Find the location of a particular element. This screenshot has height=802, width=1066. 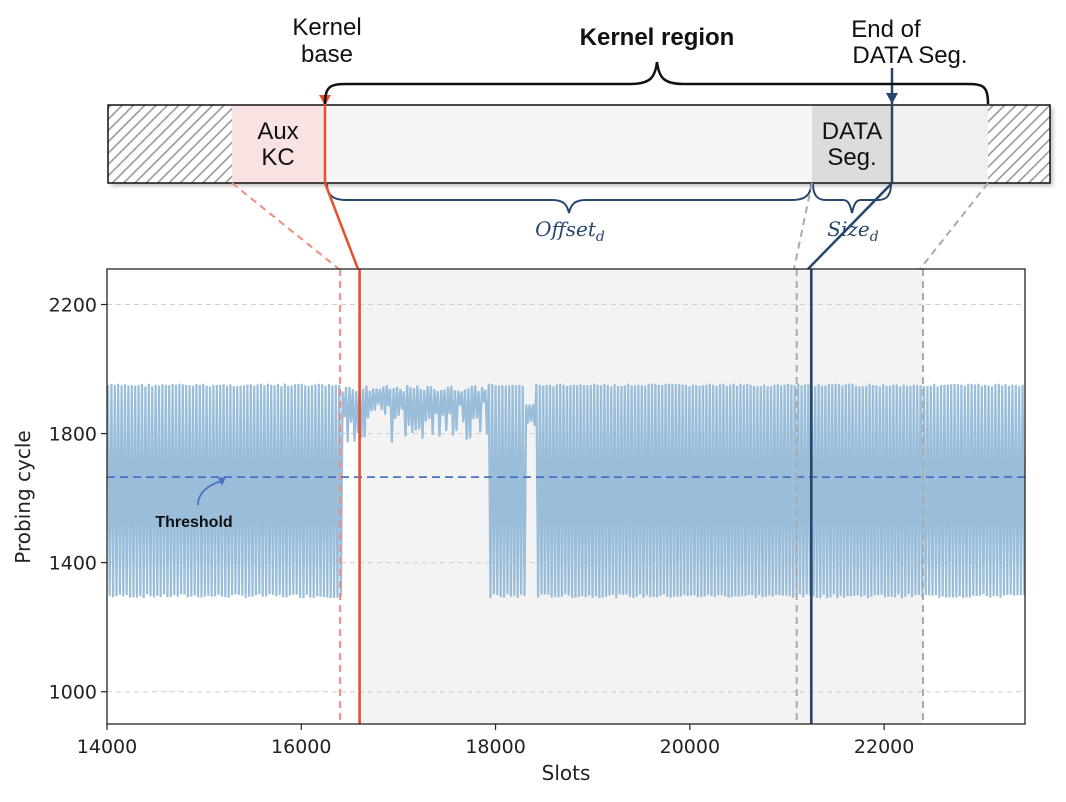

hatched-left is located at coordinates (170, 144).